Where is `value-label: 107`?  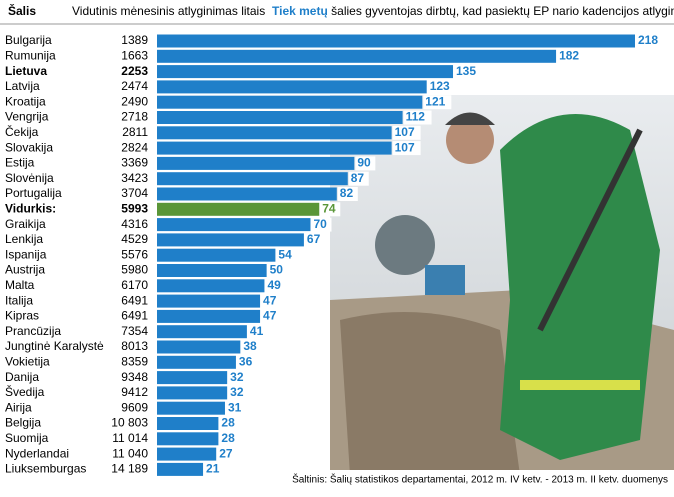
value-label: 107 is located at coordinates (405, 132).